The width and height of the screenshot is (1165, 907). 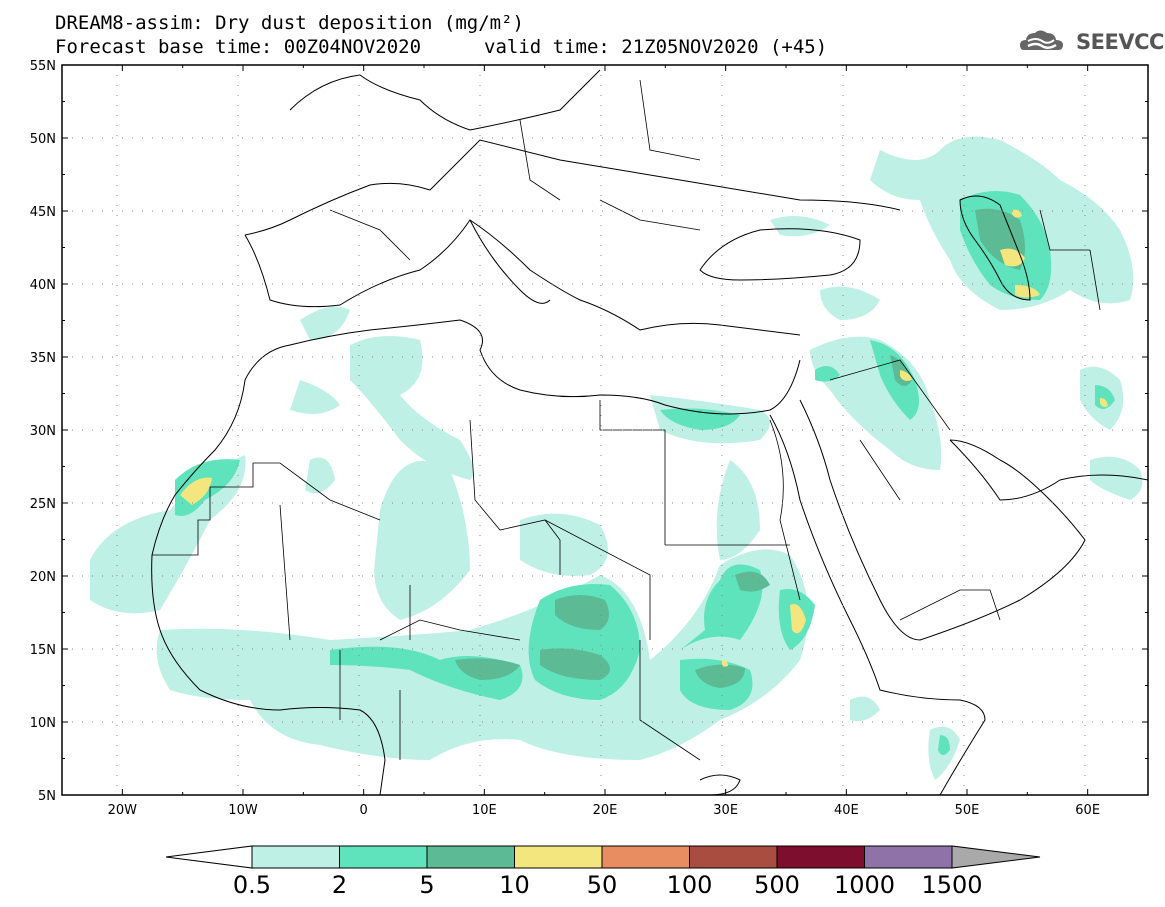 I want to click on lon-label: 40E, so click(x=846, y=810).